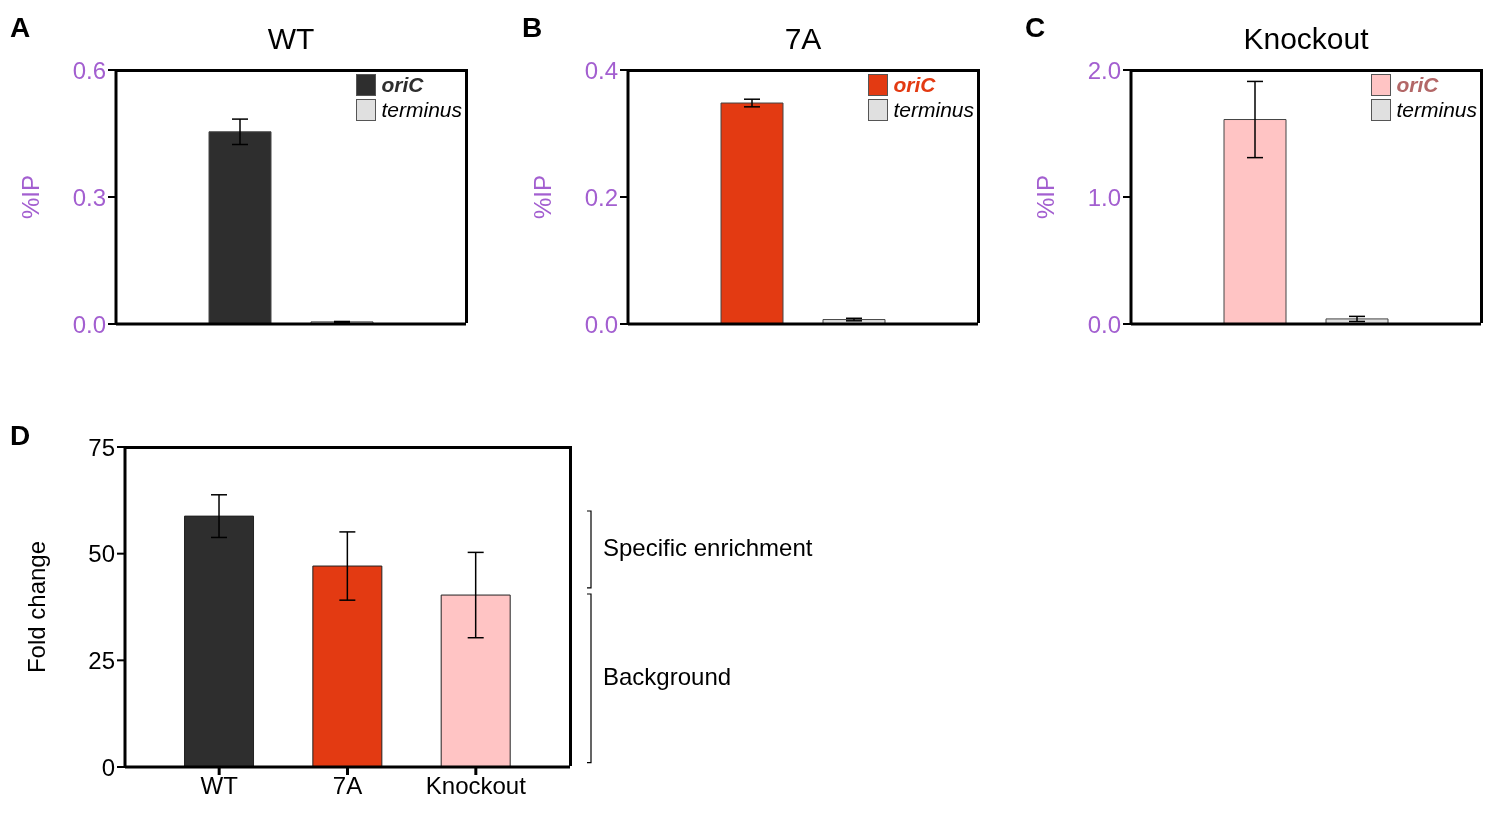  I want to click on text: A, so click(20, 28).